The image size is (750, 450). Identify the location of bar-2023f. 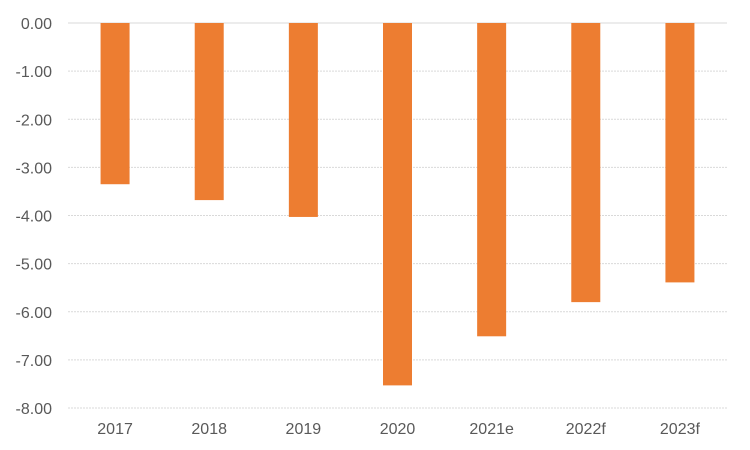
(680, 153).